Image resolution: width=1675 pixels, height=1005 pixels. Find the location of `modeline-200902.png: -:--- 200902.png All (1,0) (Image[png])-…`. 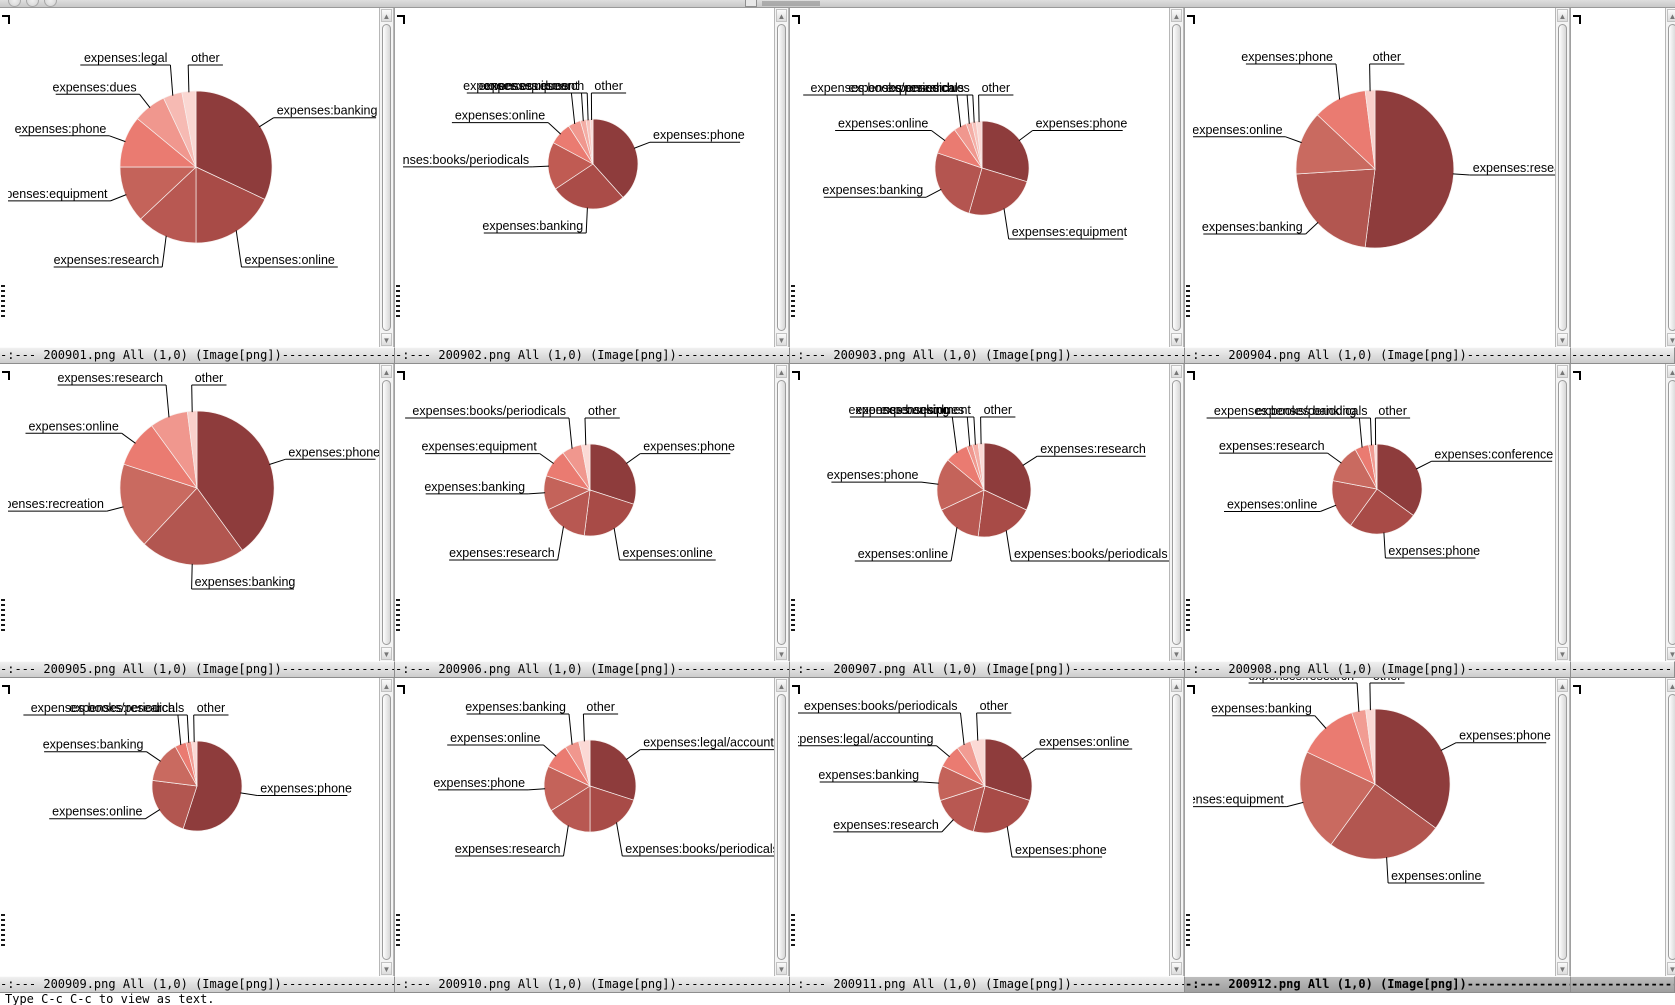

modeline-200902.png: -:--- 200902.png All (1,0) (Image[png])-… is located at coordinates (592, 355).